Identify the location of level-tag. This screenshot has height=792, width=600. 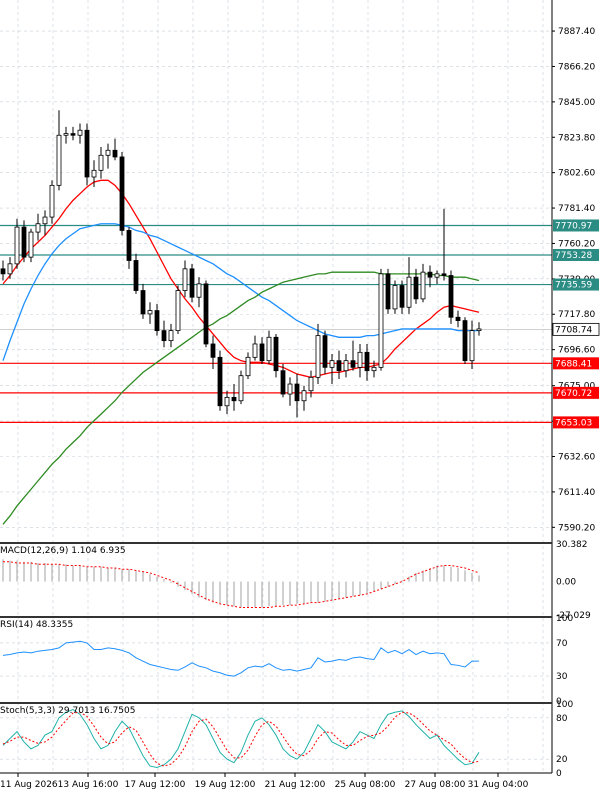
(576, 363).